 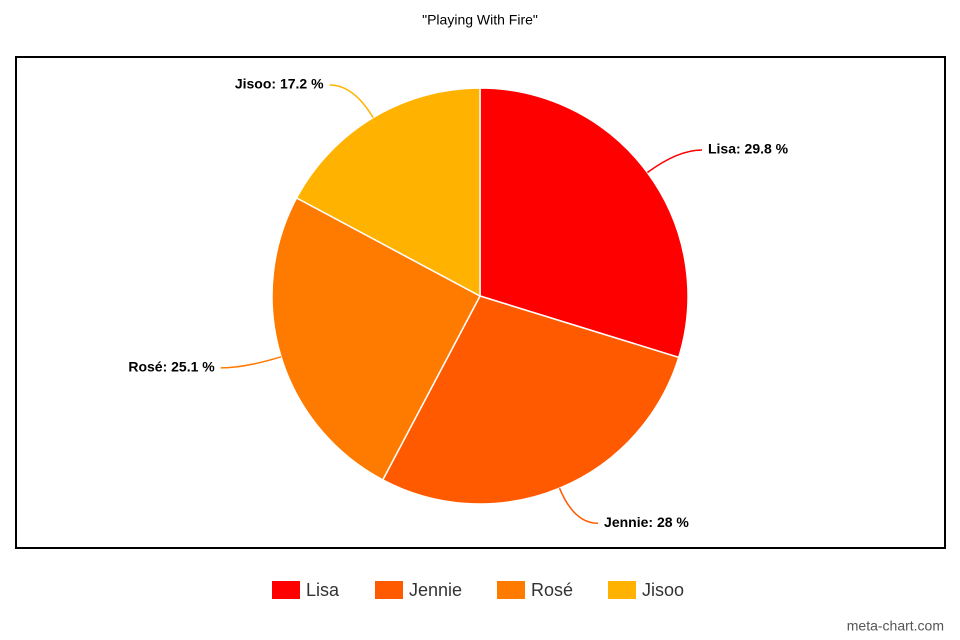 What do you see at coordinates (663, 590) in the screenshot?
I see `legend-label: Jisoo` at bounding box center [663, 590].